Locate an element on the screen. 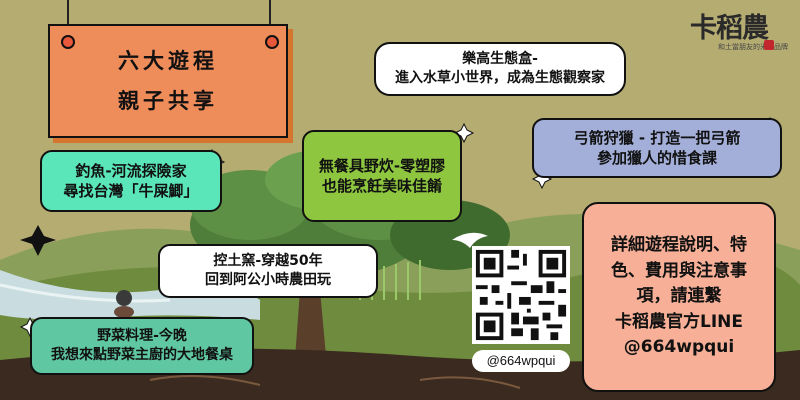 This screenshot has width=800, height=400. activity-subtitle: 也能烹飪美味佳餚 is located at coordinates (381, 186).